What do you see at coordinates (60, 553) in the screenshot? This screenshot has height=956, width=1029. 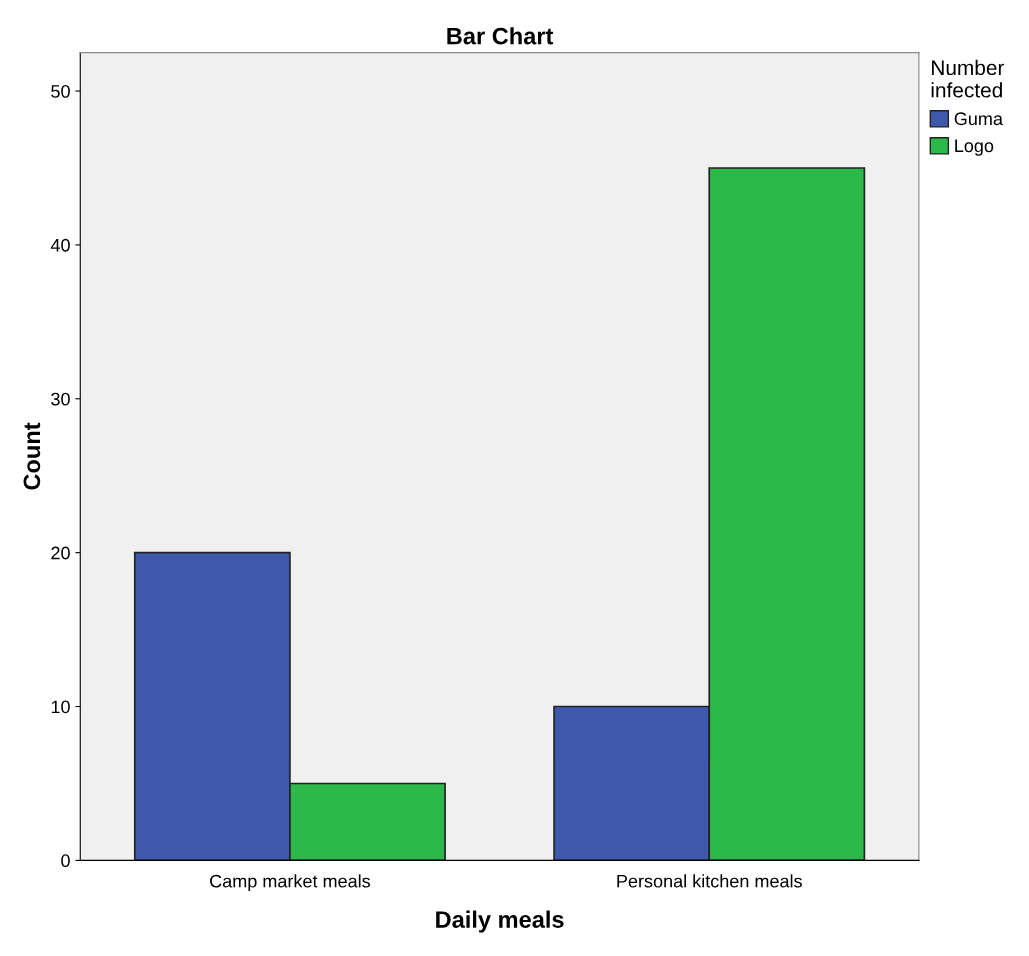 I see `y-tick-label: 20` at bounding box center [60, 553].